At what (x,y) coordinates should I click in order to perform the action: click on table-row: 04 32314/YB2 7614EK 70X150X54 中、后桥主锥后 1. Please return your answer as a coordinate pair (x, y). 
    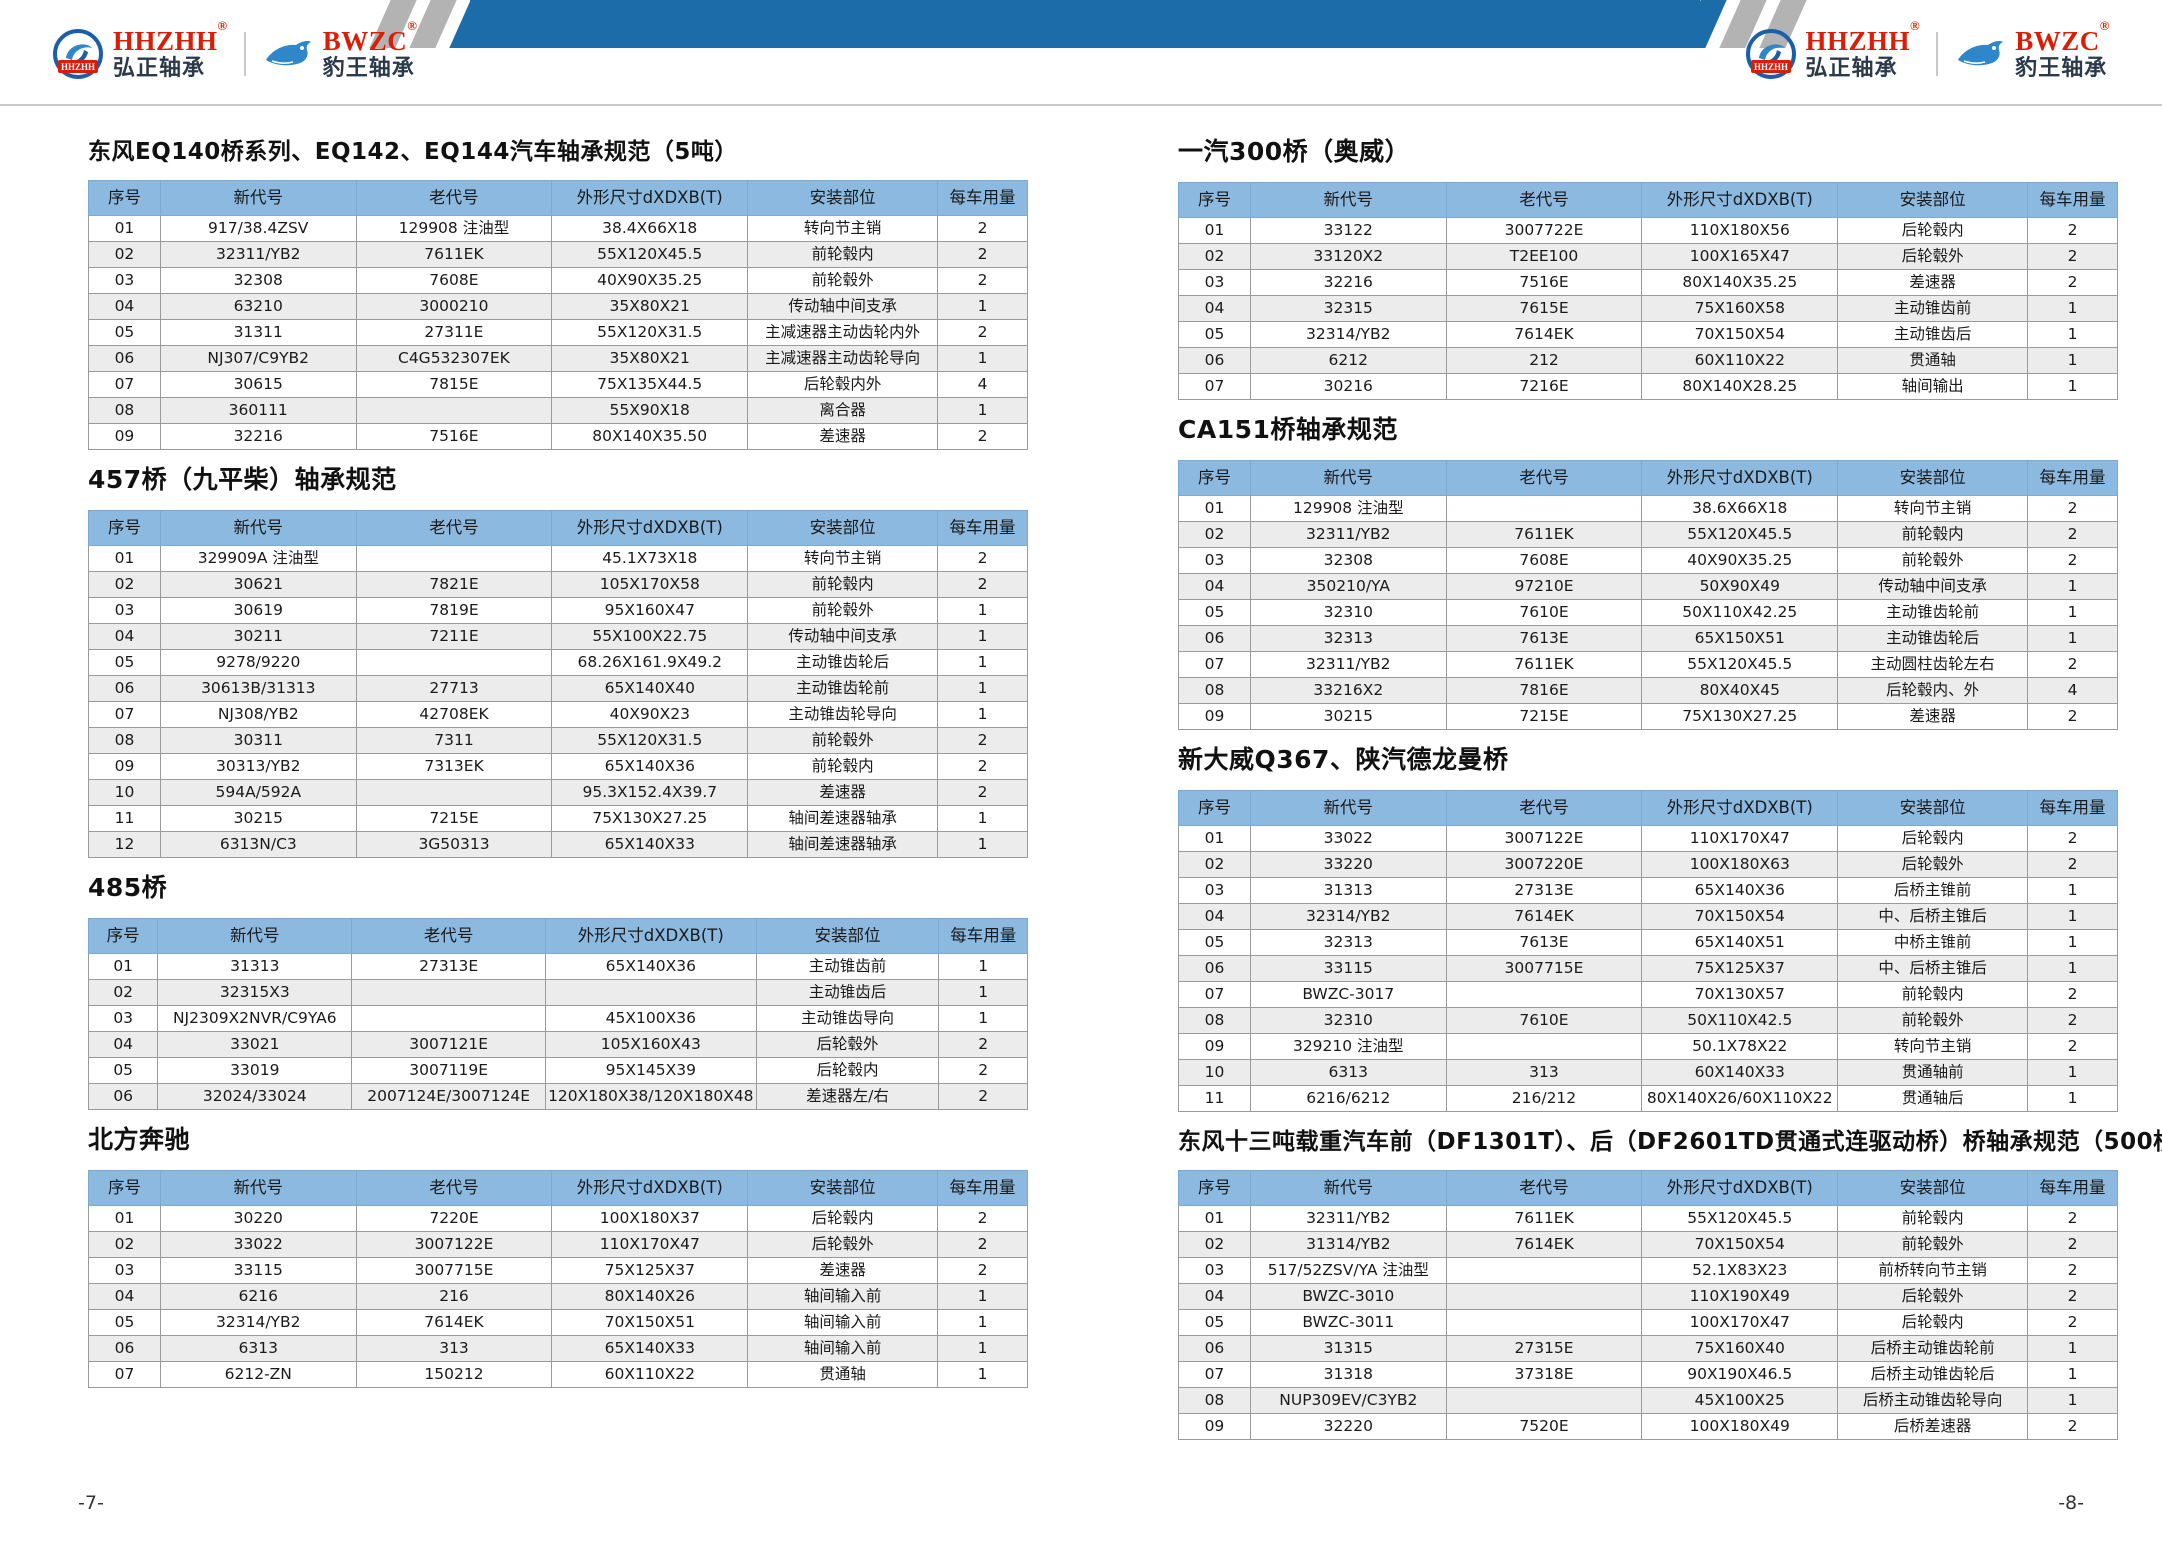
    Looking at the image, I should click on (1648, 916).